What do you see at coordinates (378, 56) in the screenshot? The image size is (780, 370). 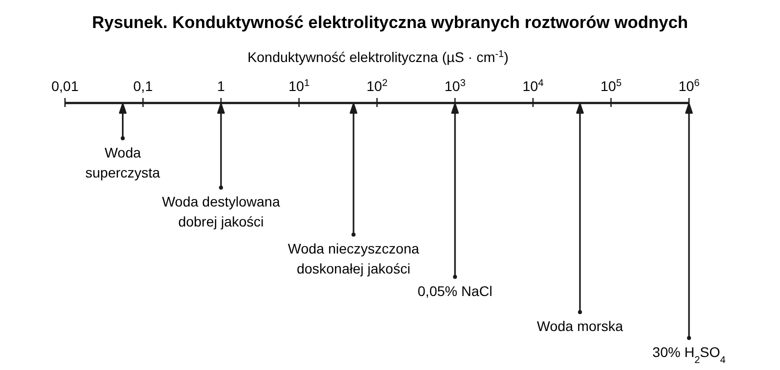 I see `x-axis-title: Konduktywność elektrolityczna (µS · cm$^{-1}$)` at bounding box center [378, 56].